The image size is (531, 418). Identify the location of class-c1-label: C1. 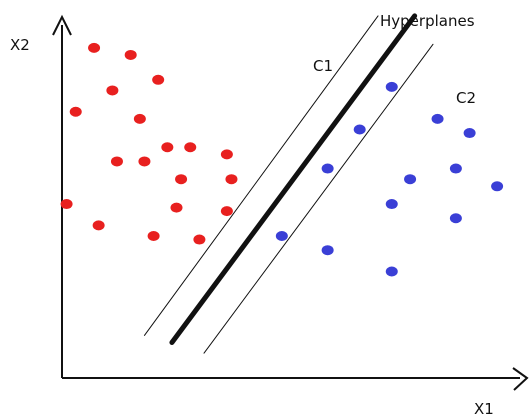
(323, 66).